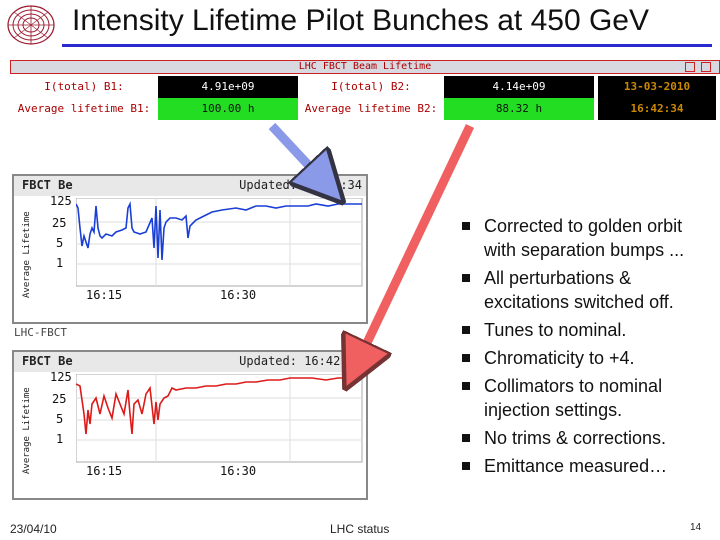 This screenshot has height=540, width=720. What do you see at coordinates (575, 438) in the screenshot?
I see `bullet-text: No trims & corrections.` at bounding box center [575, 438].